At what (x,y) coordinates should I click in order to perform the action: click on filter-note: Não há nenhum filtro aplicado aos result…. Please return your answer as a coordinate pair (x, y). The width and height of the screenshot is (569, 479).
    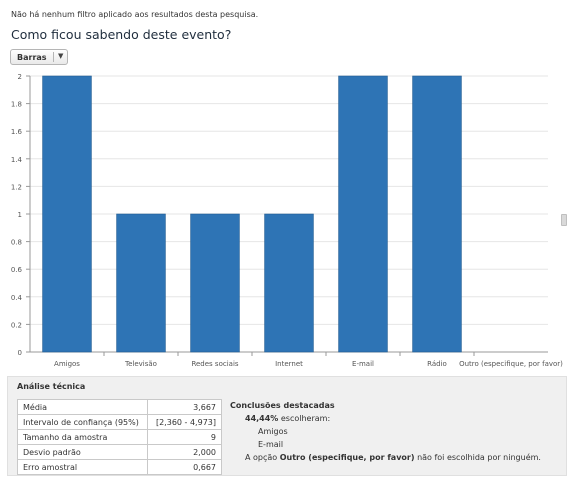
    Looking at the image, I should click on (135, 14).